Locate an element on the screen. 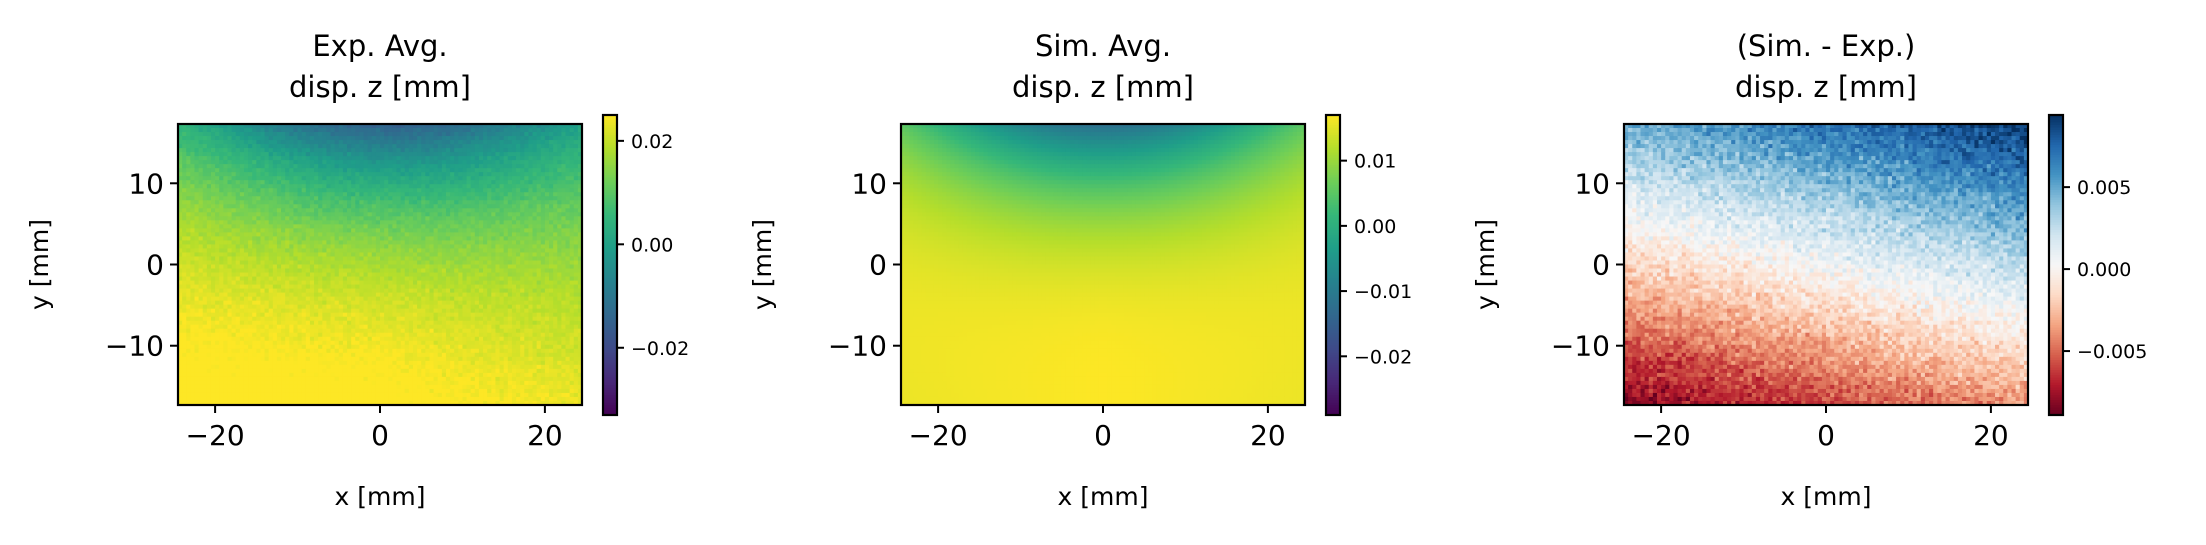 The width and height of the screenshot is (2206, 545). colorbar-tick-label: 0.000 is located at coordinates (2104, 270).